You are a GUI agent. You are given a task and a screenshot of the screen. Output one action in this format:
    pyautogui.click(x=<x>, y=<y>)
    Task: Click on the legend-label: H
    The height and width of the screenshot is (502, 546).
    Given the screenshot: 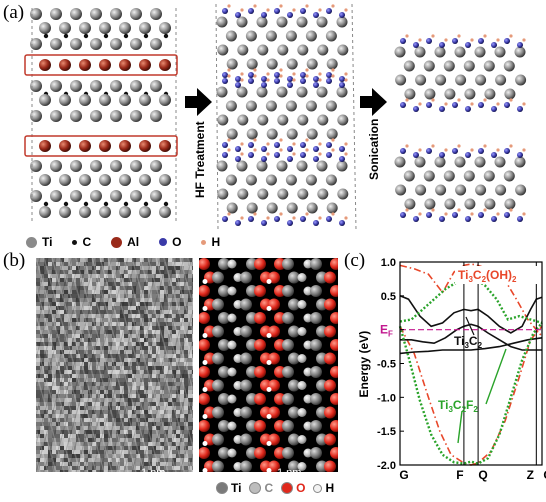 What is the action you would take?
    pyautogui.click(x=216, y=242)
    